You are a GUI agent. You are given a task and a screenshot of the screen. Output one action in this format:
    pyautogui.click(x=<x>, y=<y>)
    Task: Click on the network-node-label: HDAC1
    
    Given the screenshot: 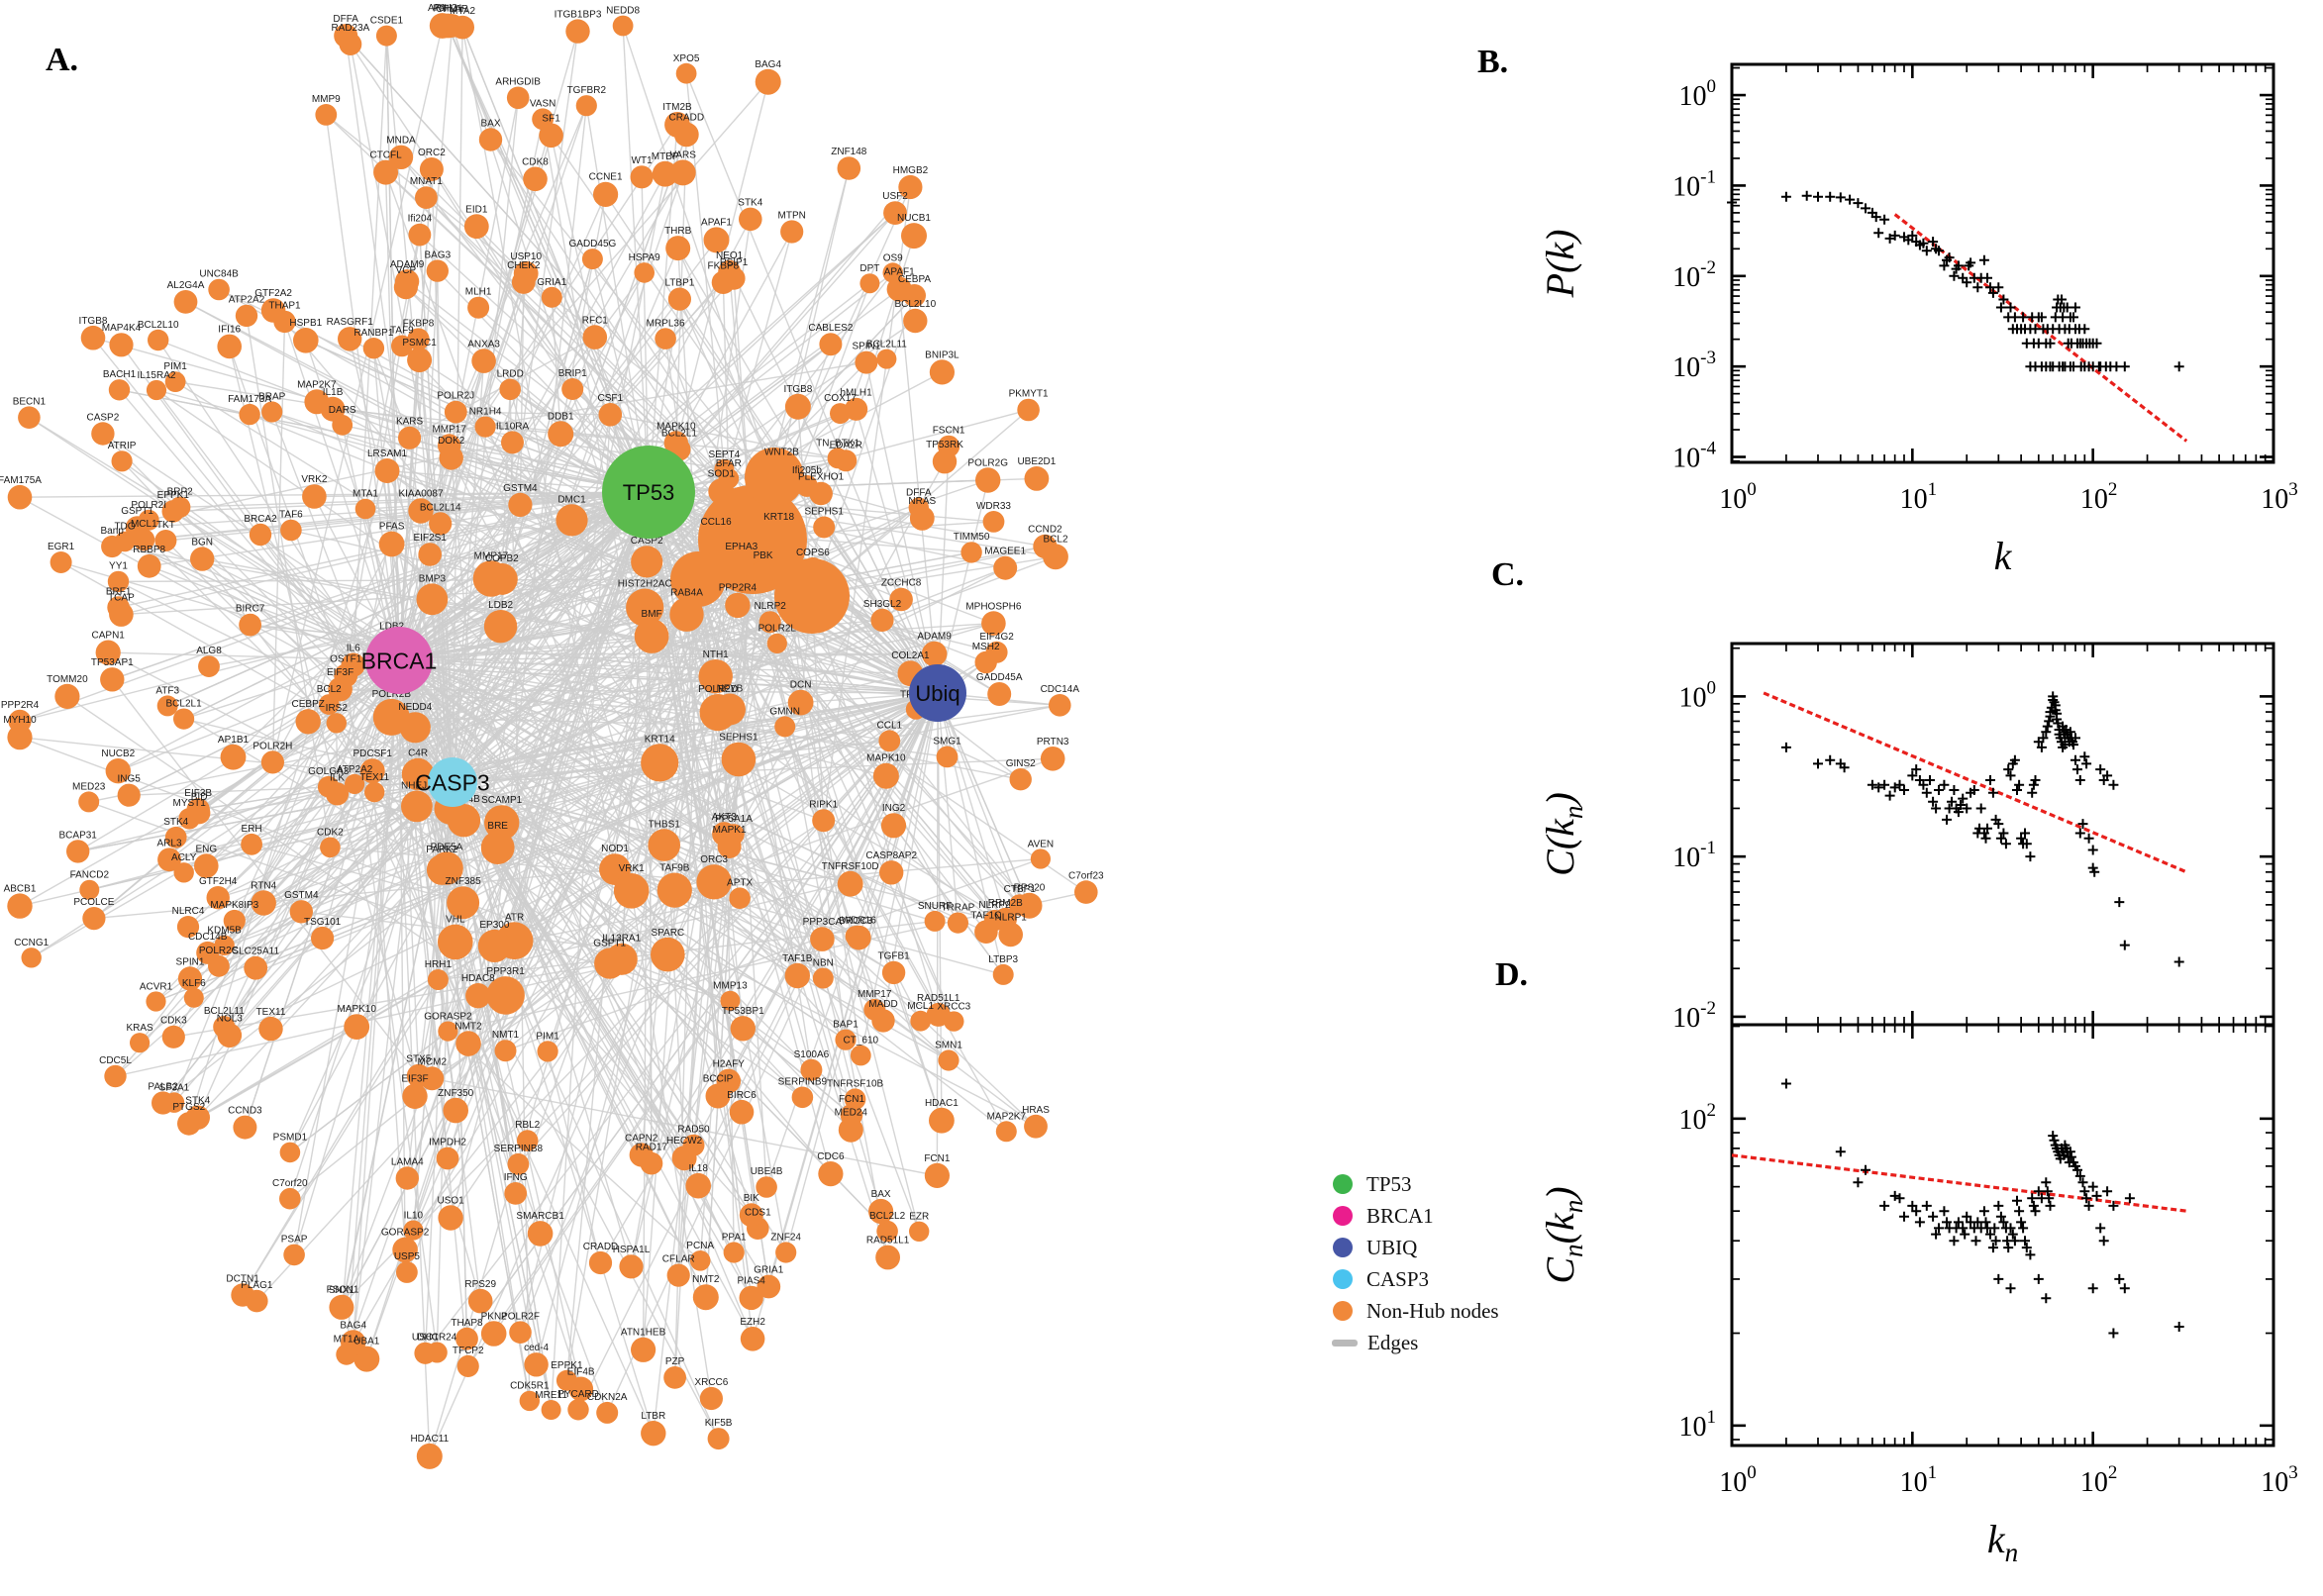 What is the action you would take?
    pyautogui.click(x=942, y=1103)
    